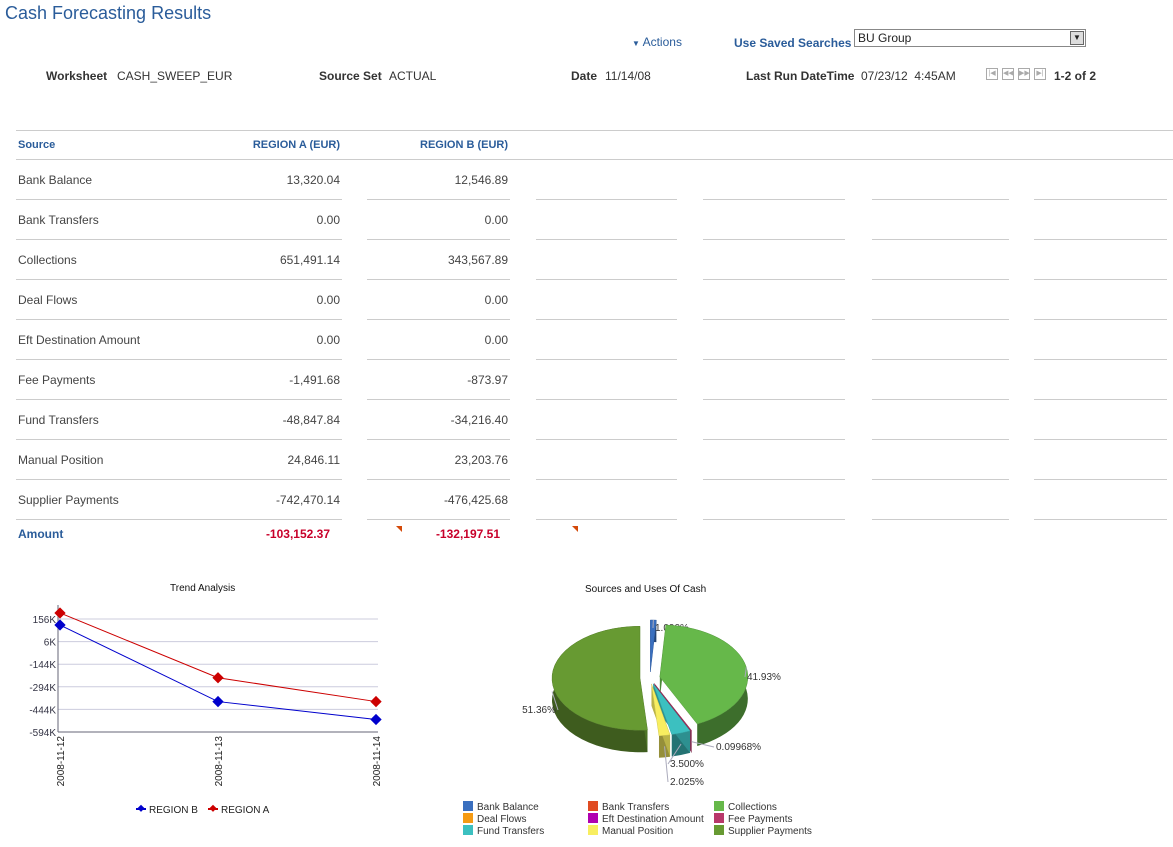 The width and height of the screenshot is (1173, 847). I want to click on next-page-icon: ▶▶, so click(1024, 74).